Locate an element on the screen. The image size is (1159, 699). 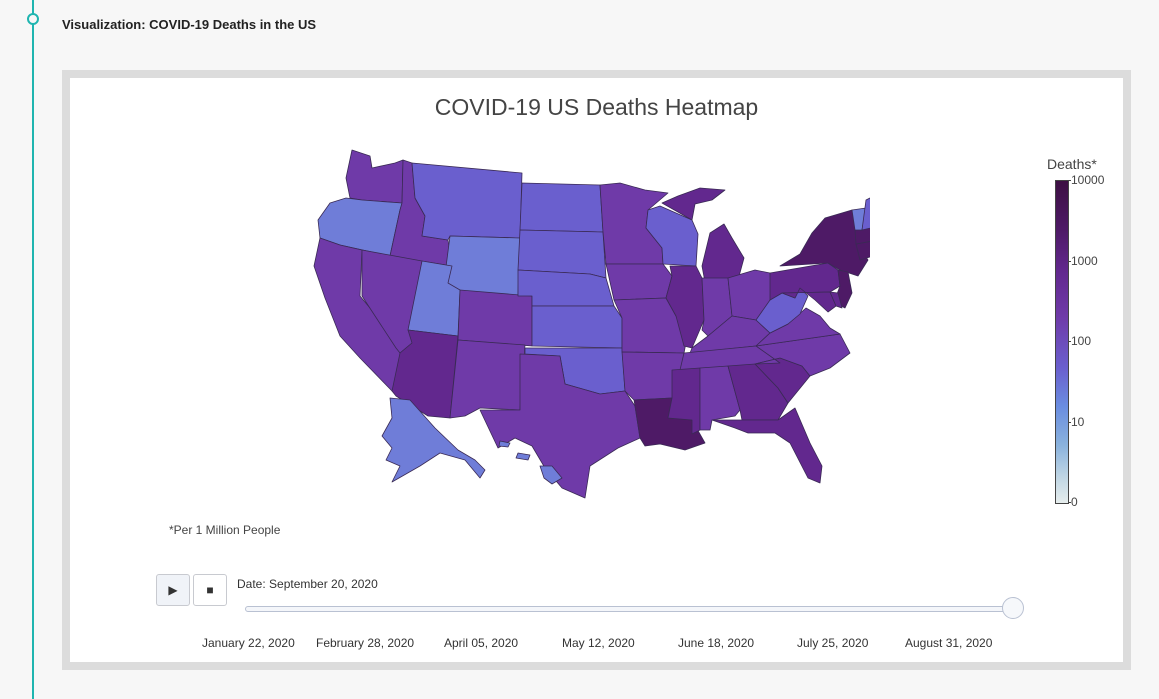
state-massachusetts is located at coordinates (862, 235).